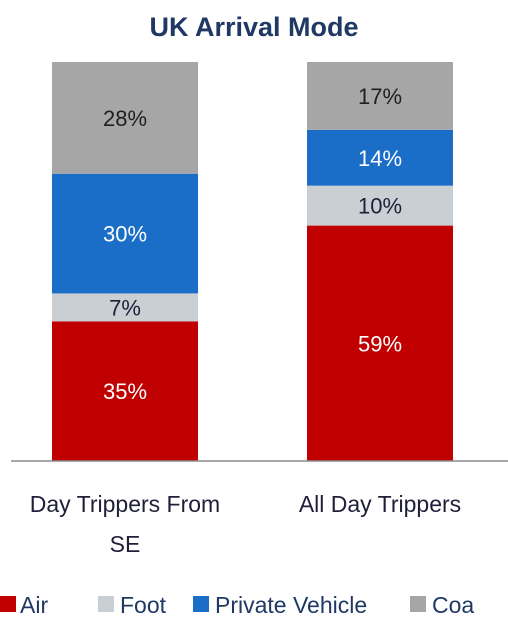  Describe the element at coordinates (125, 544) in the screenshot. I see `category-label: SE` at that location.